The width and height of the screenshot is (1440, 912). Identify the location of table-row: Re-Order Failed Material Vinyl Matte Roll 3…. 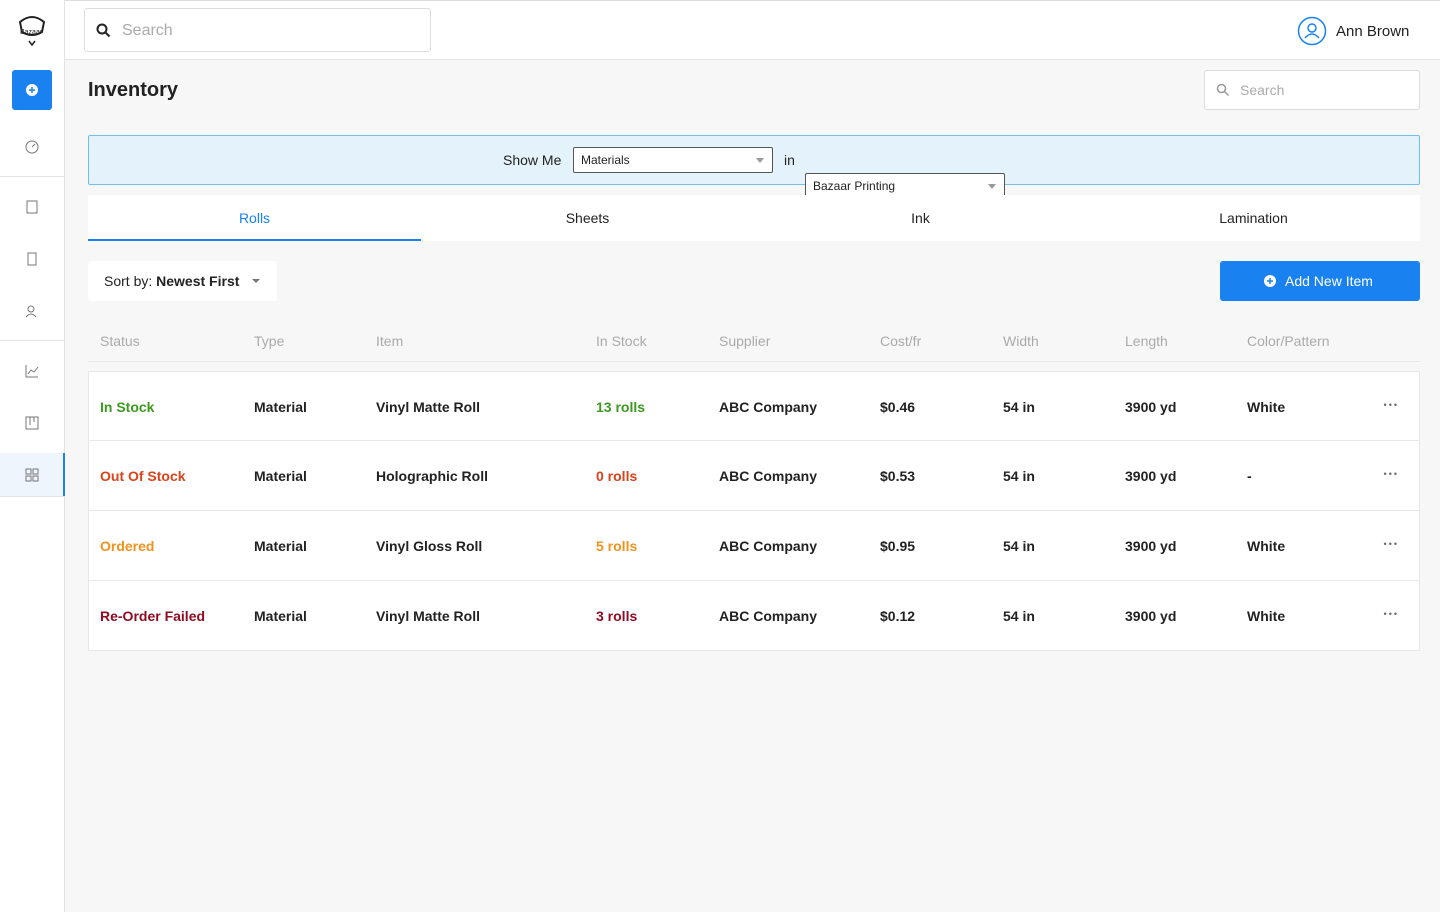
(754, 616).